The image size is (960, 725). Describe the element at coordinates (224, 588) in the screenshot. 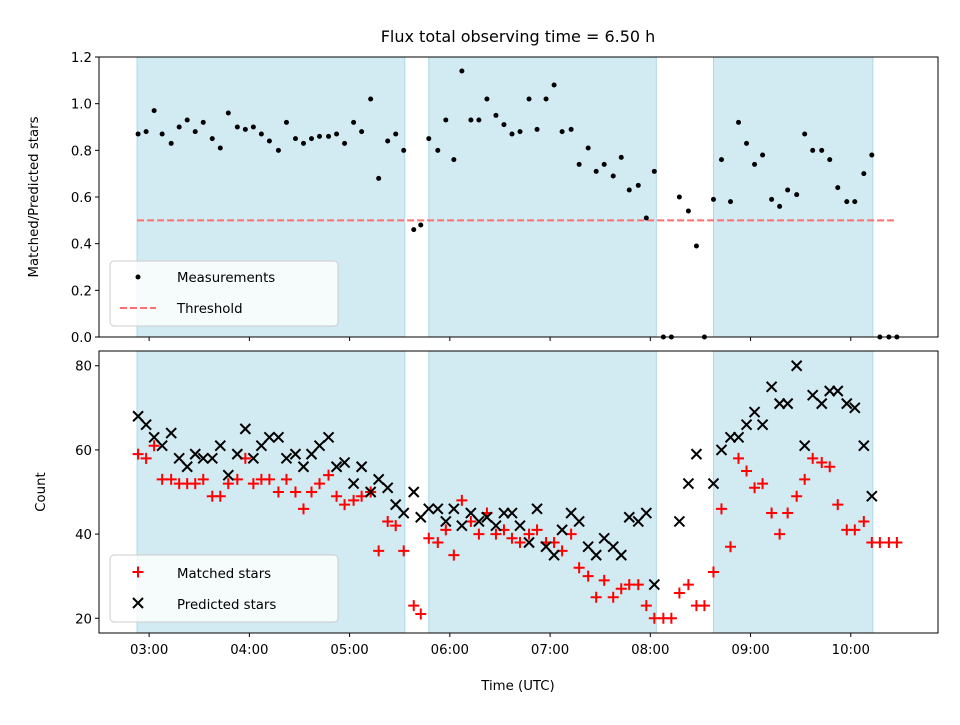

I see `count-legend-box` at that location.